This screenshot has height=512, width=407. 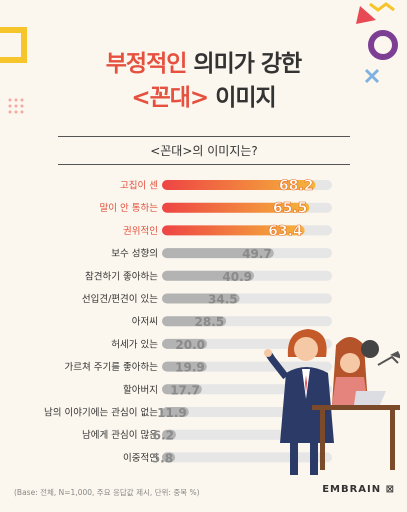 What do you see at coordinates (112, 367) in the screenshot?
I see `category-label: 가르쳐 주기를 좋아하는` at bounding box center [112, 367].